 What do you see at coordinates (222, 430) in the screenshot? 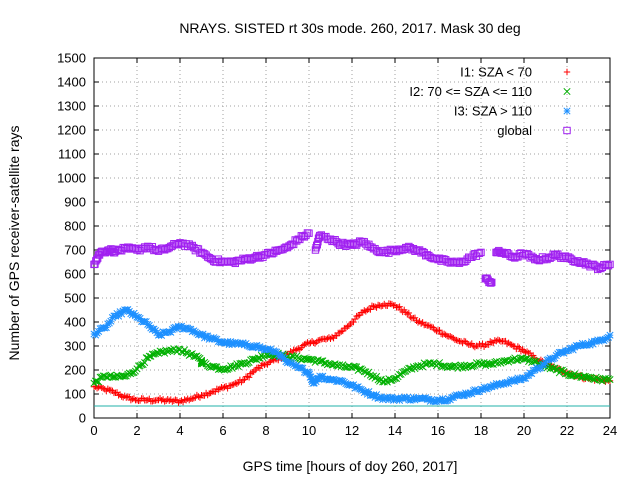
I see `x-tick-label: 6` at bounding box center [222, 430].